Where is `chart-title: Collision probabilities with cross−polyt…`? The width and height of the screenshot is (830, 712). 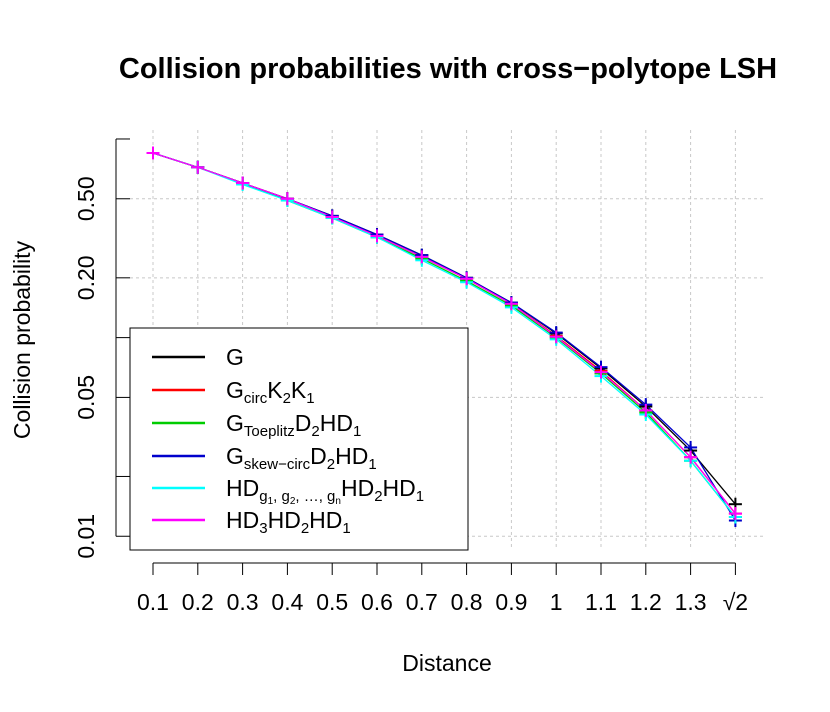
chart-title: Collision probabilities with cross−polyt… is located at coordinates (448, 69).